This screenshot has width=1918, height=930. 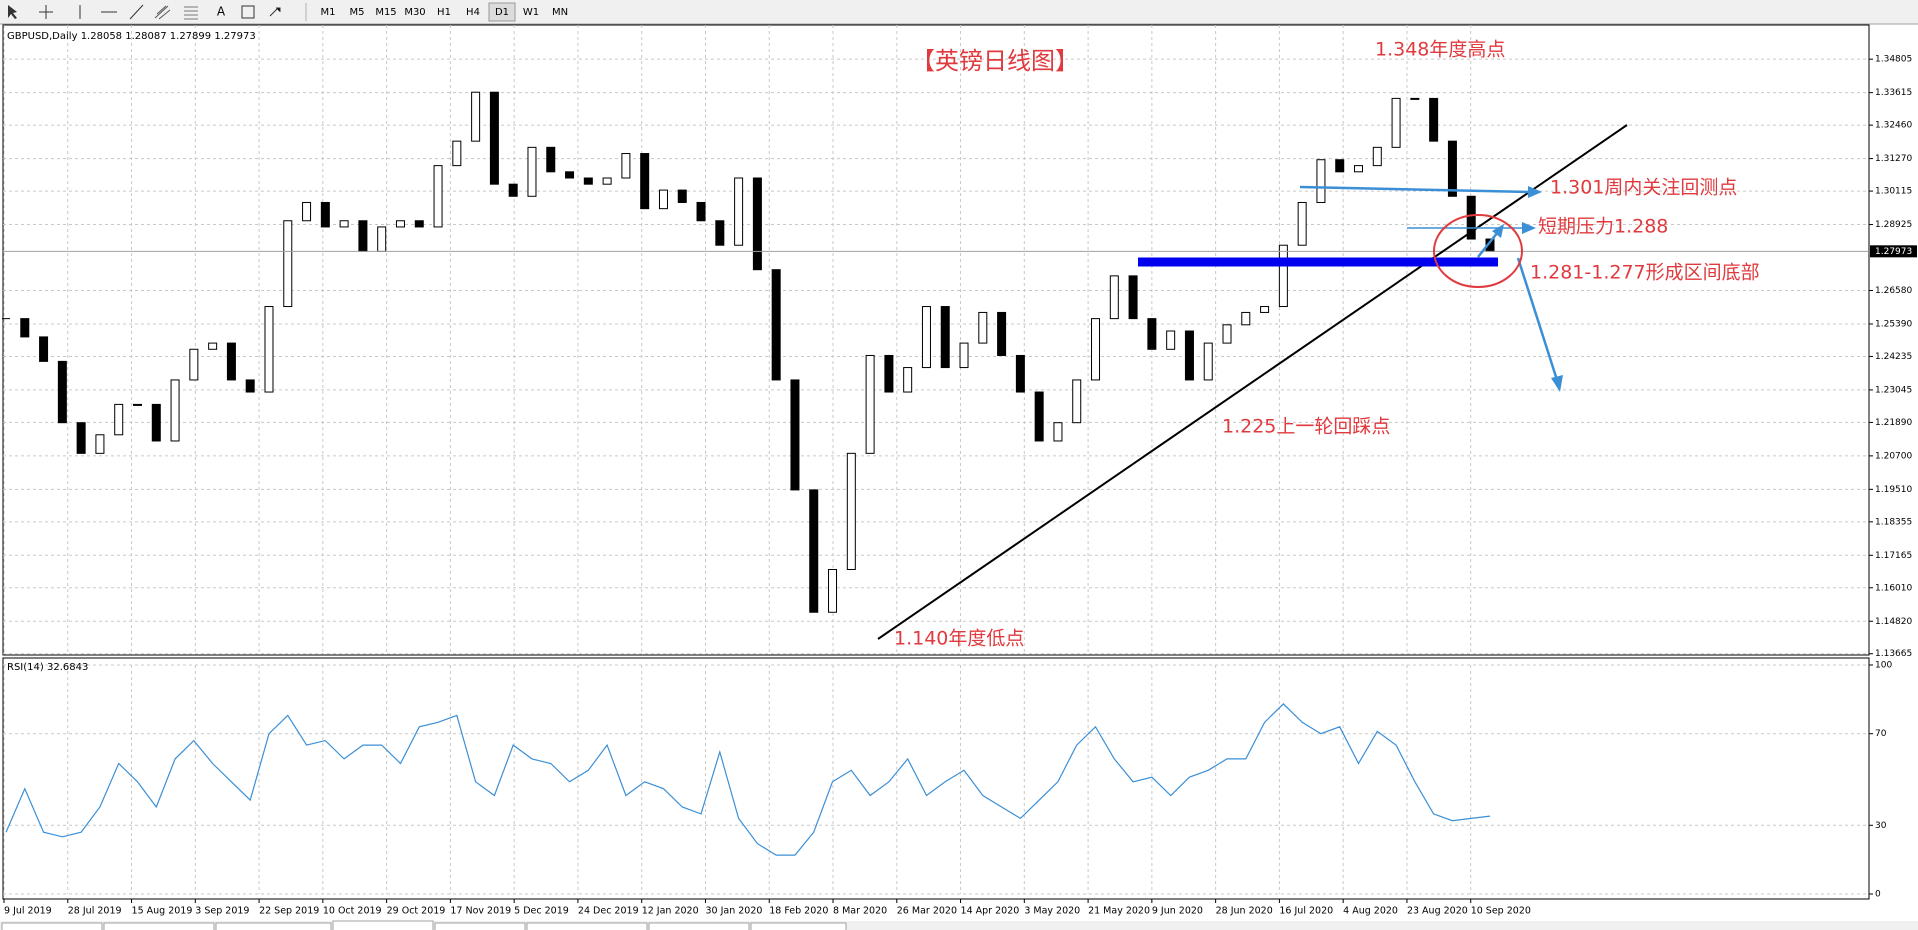 I want to click on y-tick-label: 1.19510, so click(x=1893, y=490).